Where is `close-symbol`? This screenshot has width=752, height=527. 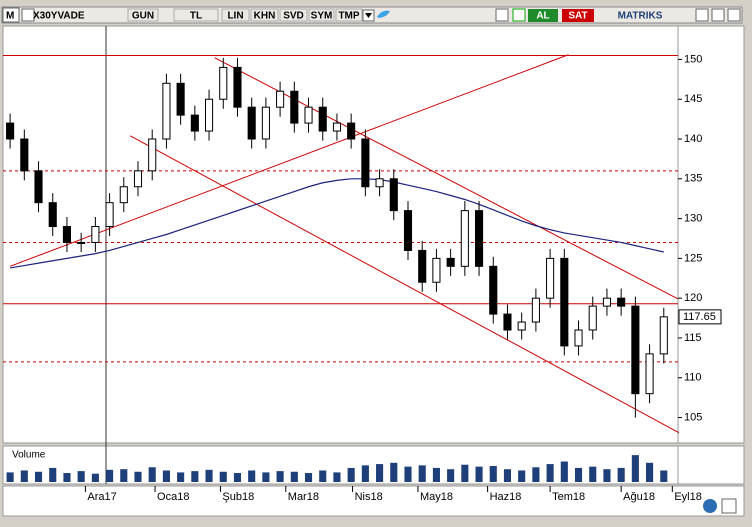
close-symbol is located at coordinates (28, 15).